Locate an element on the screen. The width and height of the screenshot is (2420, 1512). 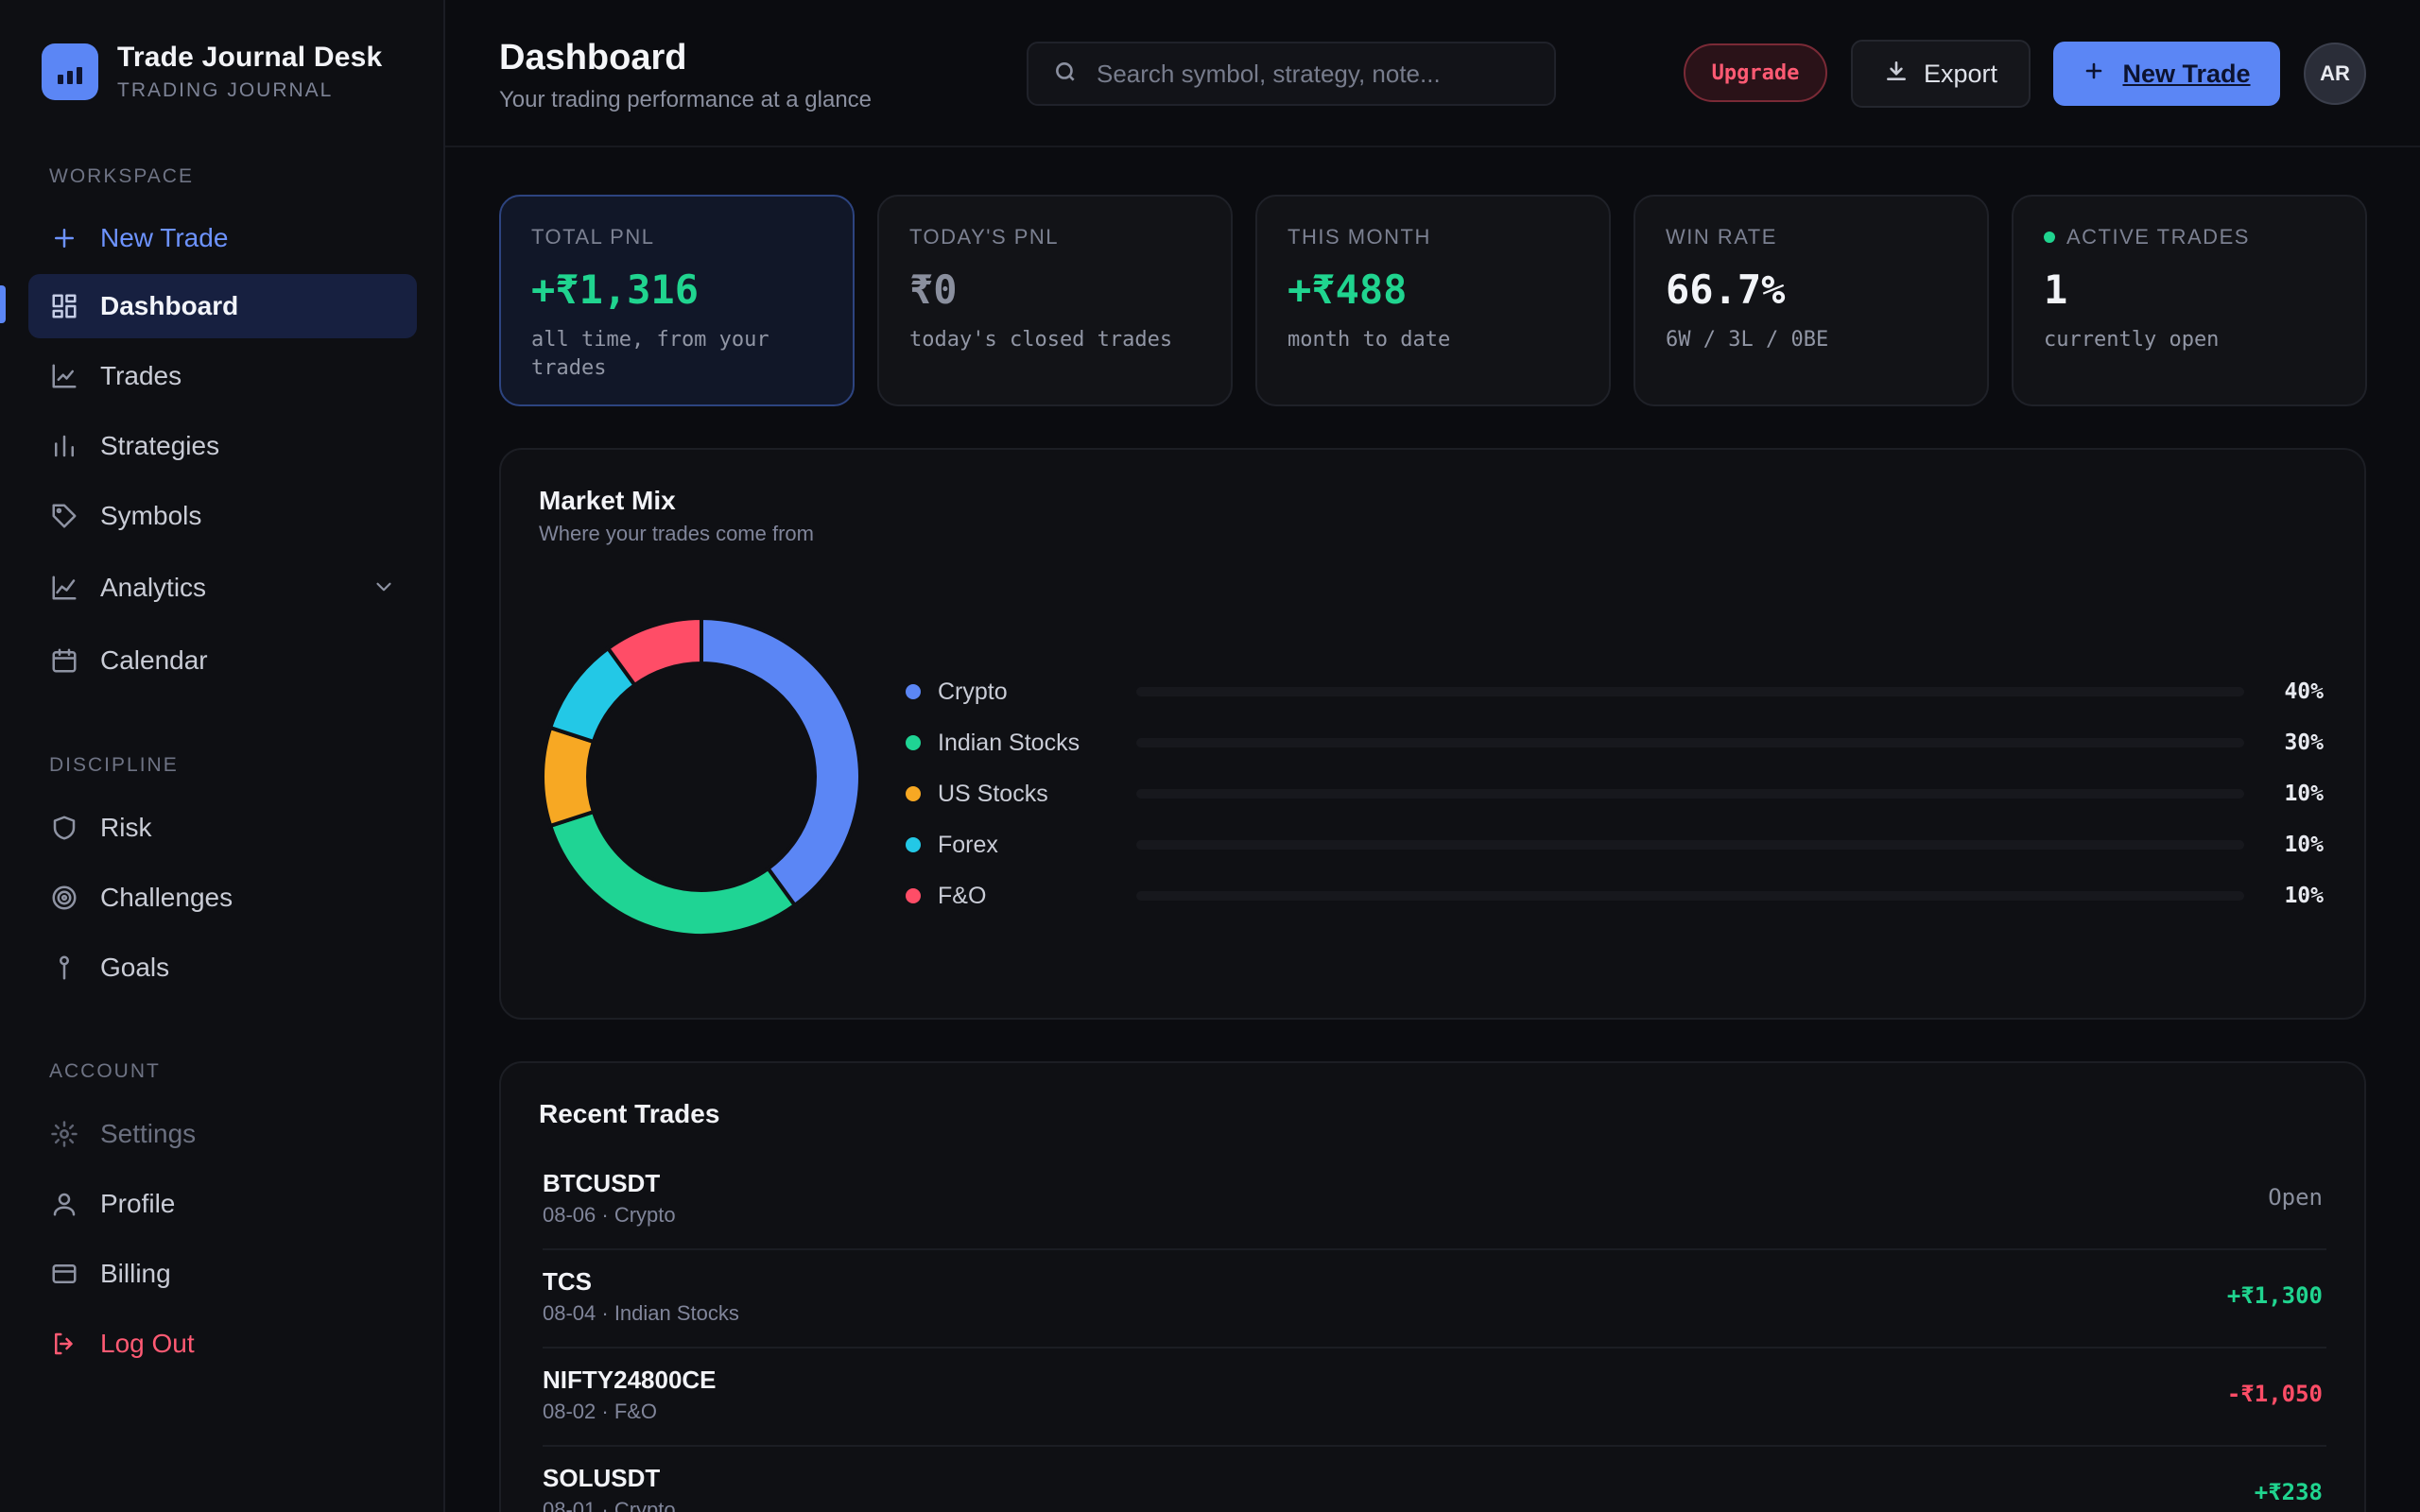
shield-icon is located at coordinates (64, 828).